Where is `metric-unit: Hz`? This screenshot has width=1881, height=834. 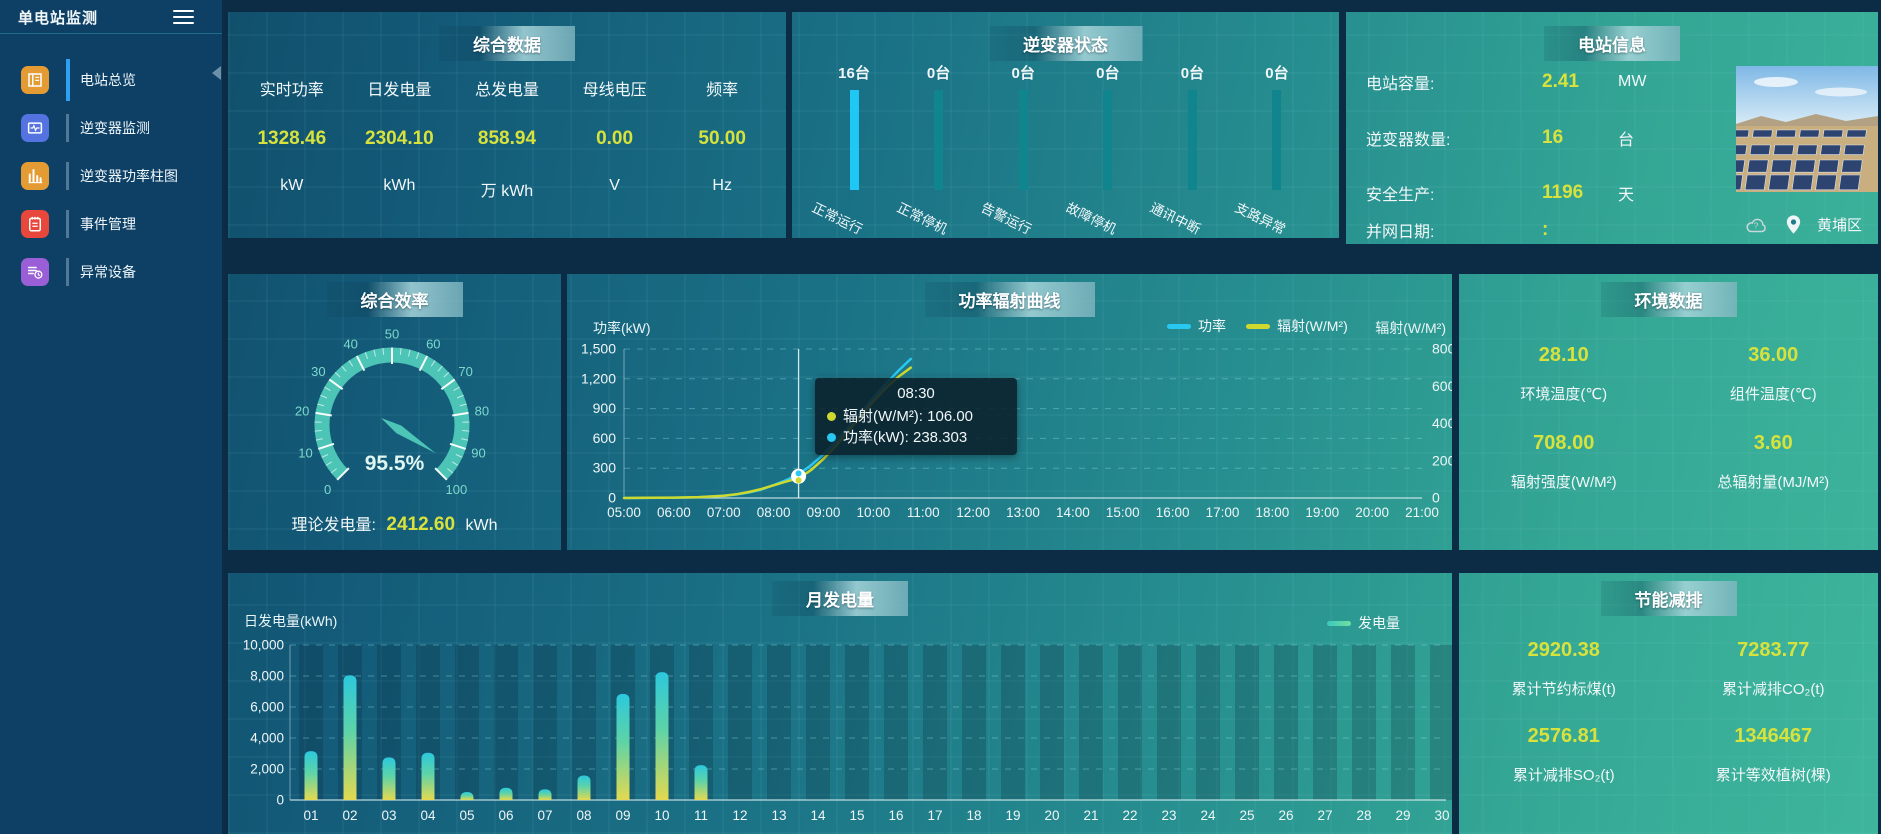 metric-unit: Hz is located at coordinates (722, 185).